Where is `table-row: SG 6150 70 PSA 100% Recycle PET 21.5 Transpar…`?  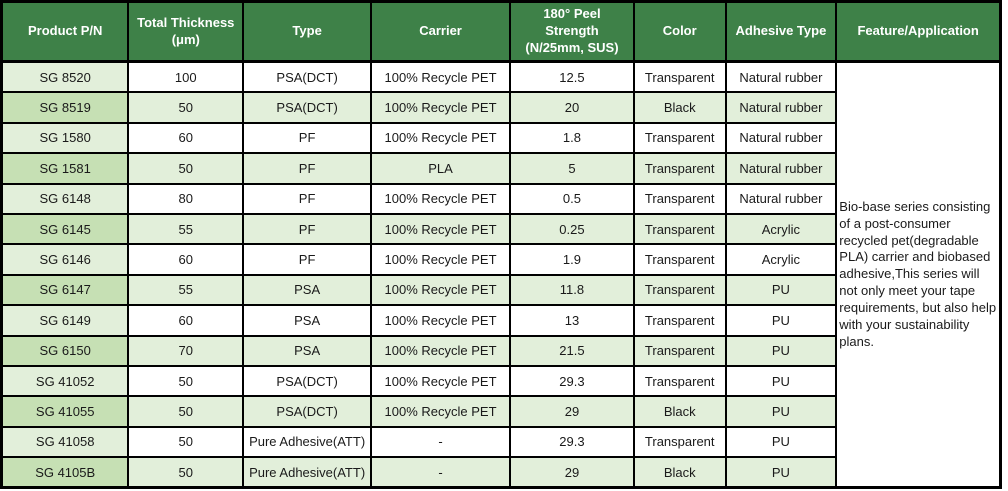
table-row: SG 6150 70 PSA 100% Recycle PET 21.5 Transpar… is located at coordinates (500, 350).